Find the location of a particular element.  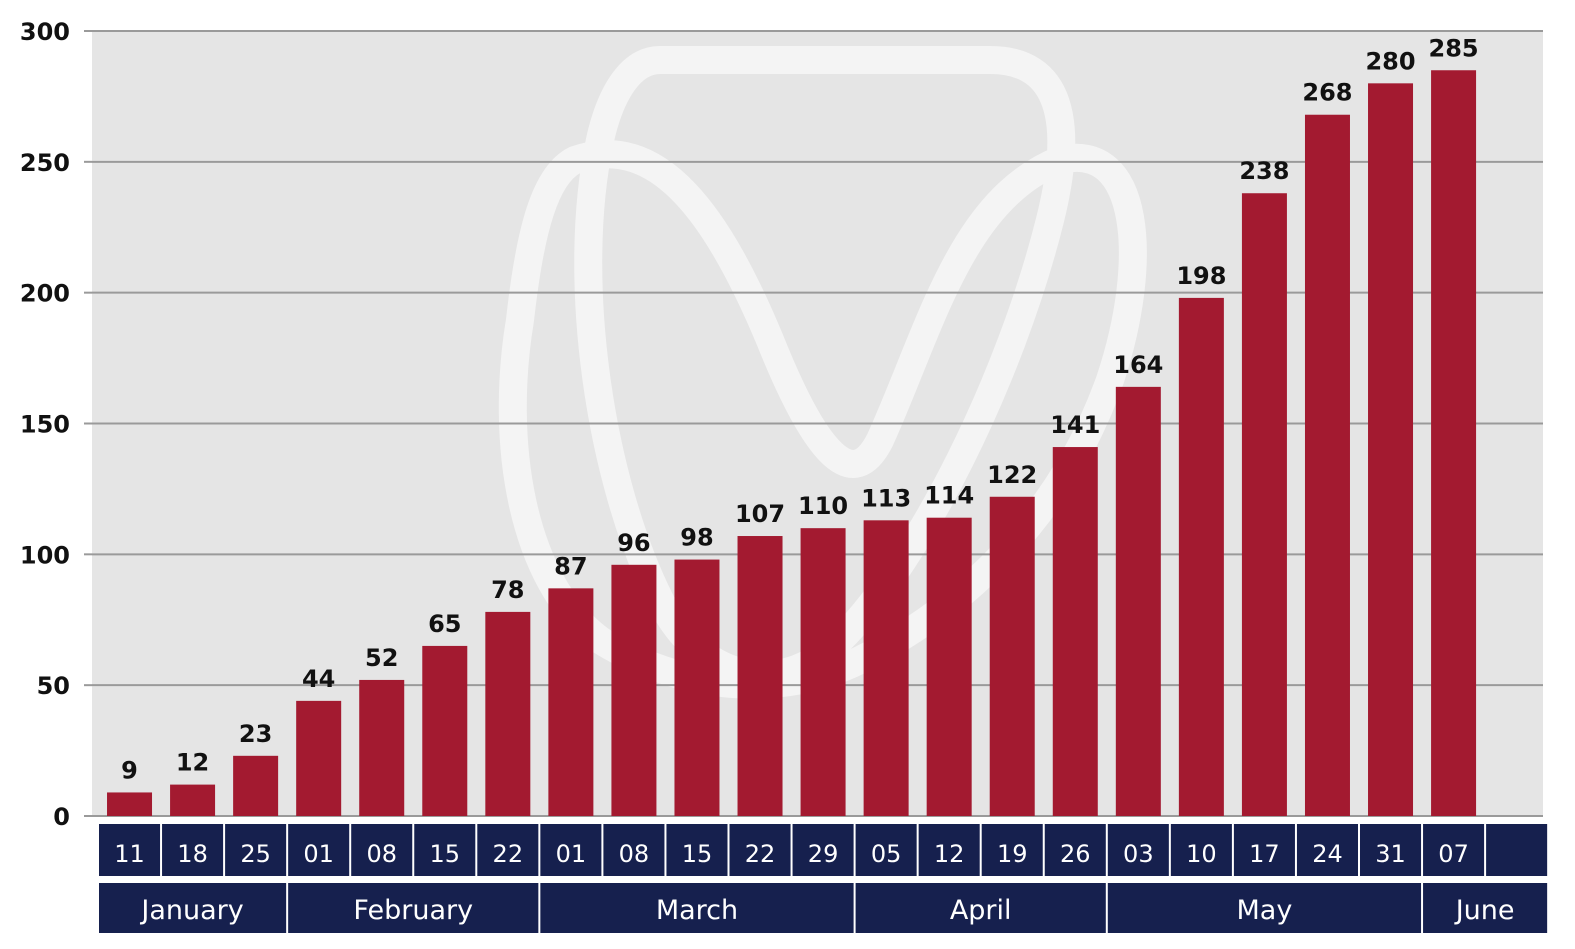

x-tick-label: 31 is located at coordinates (1390, 854).